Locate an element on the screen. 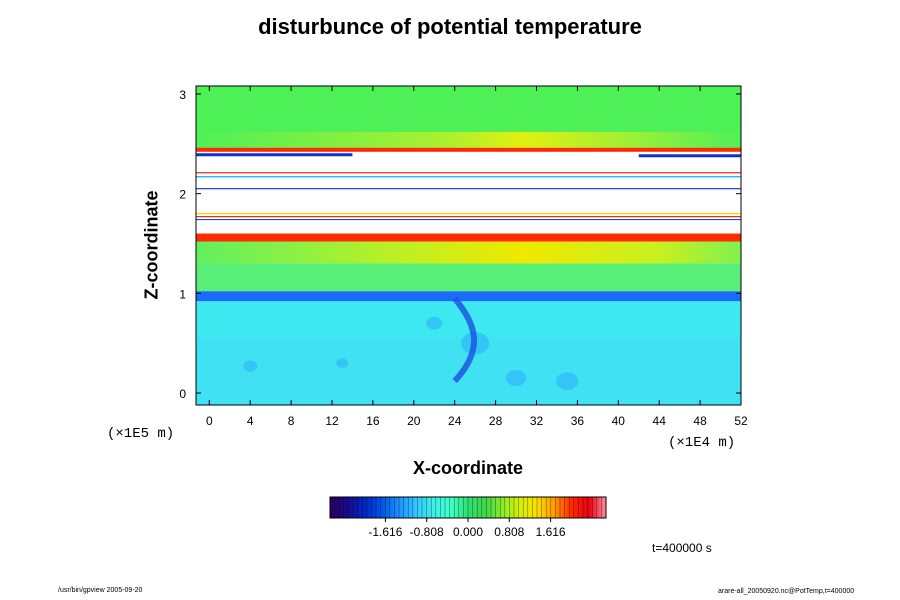 The image size is (900, 600). x-tick-label: 0 is located at coordinates (209, 421).